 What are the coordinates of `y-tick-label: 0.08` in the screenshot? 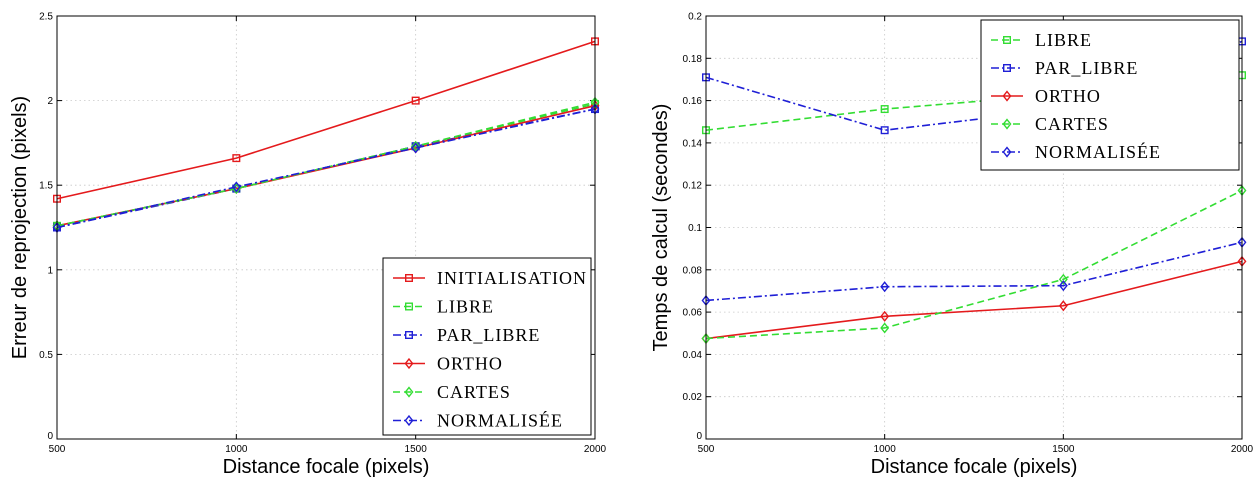 It's located at (693, 270).